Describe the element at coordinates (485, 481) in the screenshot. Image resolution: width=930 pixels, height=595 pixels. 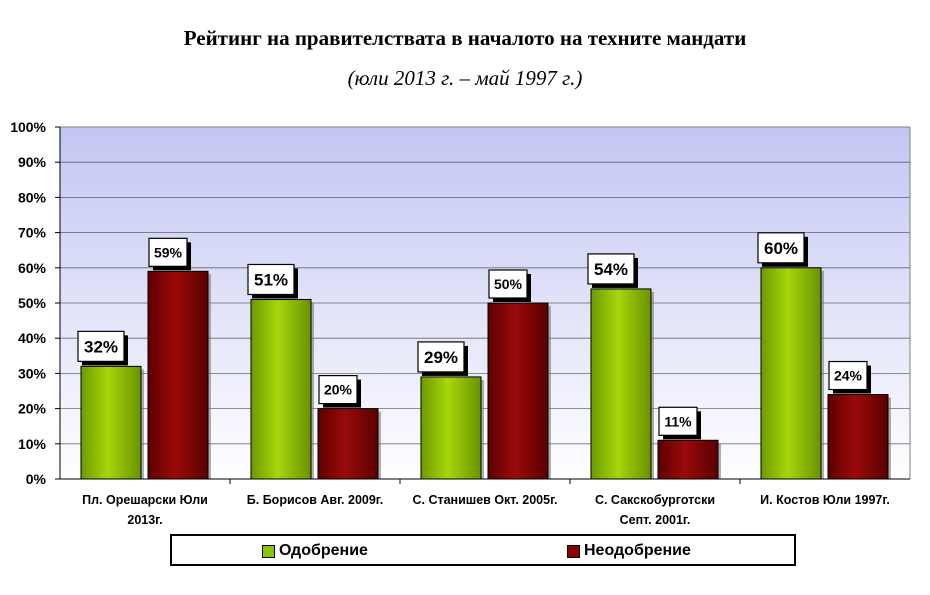
I see `x-axis-ticks` at that location.